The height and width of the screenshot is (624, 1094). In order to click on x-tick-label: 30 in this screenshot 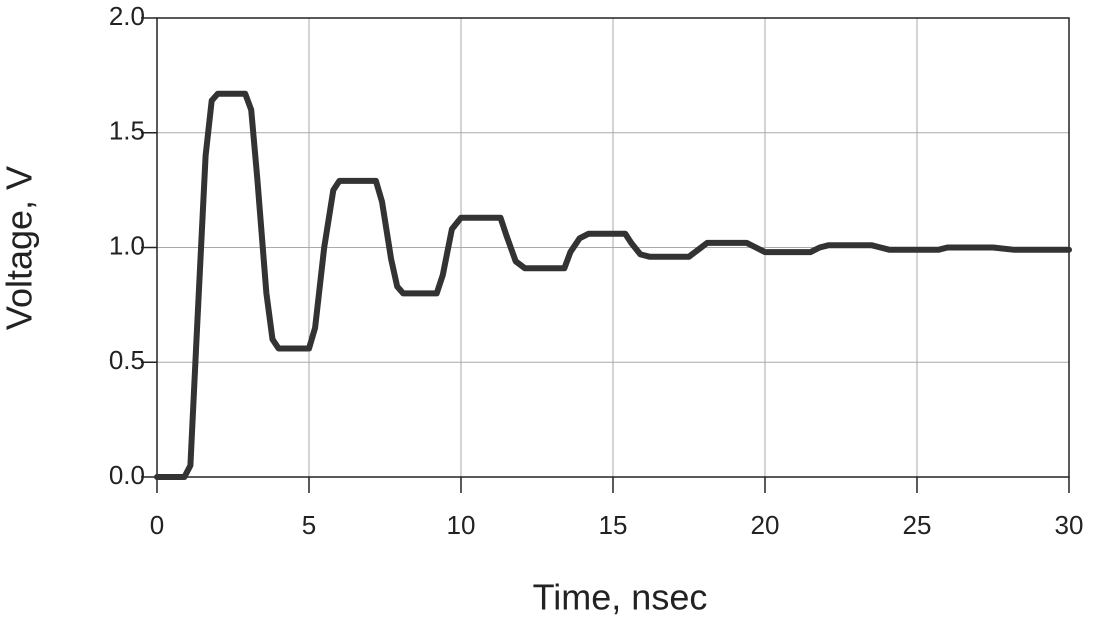, I will do `click(1069, 525)`.